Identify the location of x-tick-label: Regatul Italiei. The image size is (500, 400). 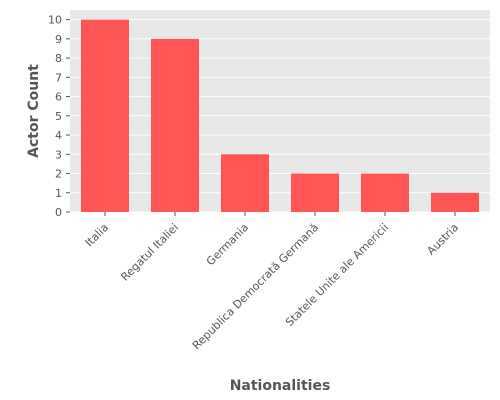
(149, 252).